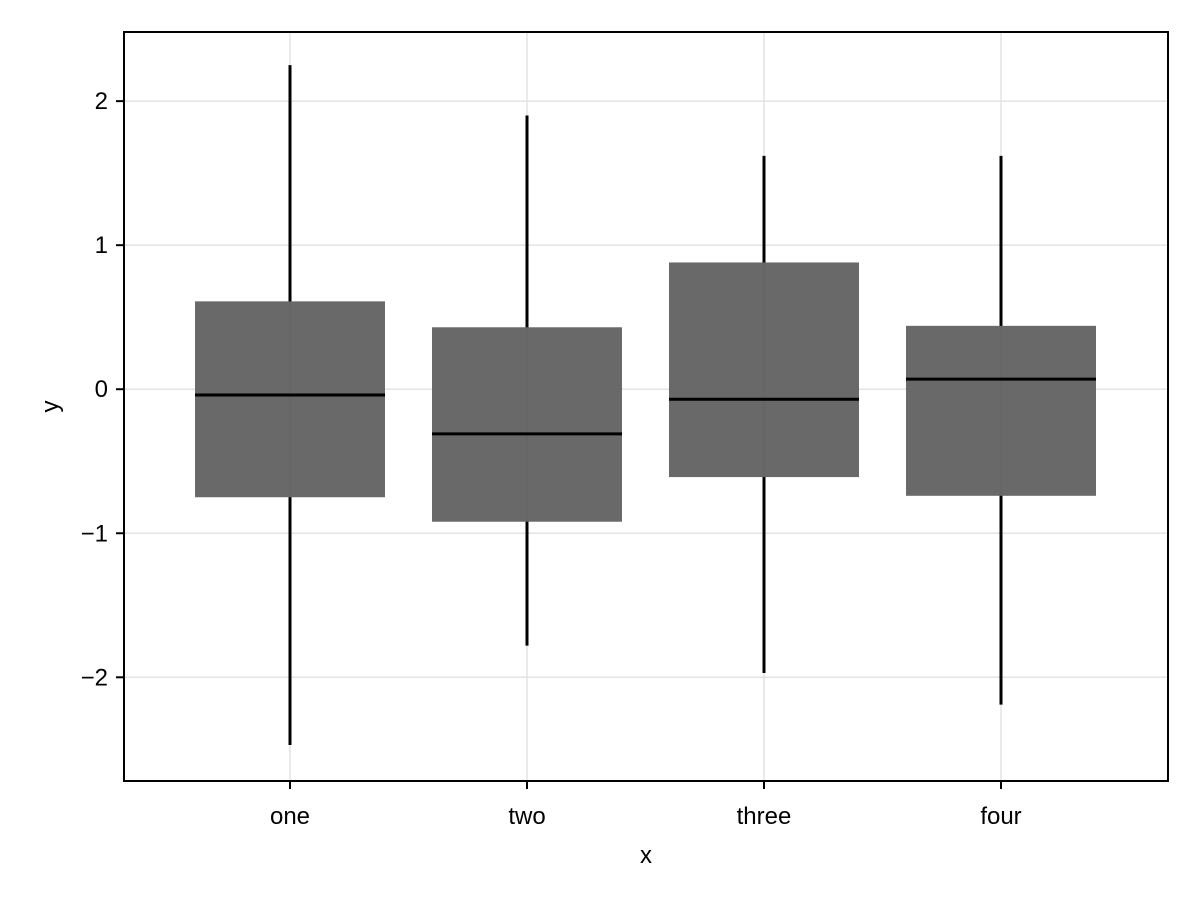 This screenshot has height=900, width=1200. What do you see at coordinates (50, 407) in the screenshot?
I see `y-axis-label: y` at bounding box center [50, 407].